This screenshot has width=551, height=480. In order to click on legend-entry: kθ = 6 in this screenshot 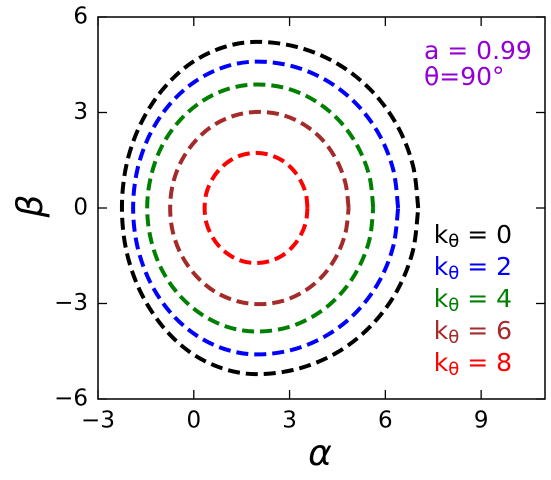, I will do `click(473, 332)`.